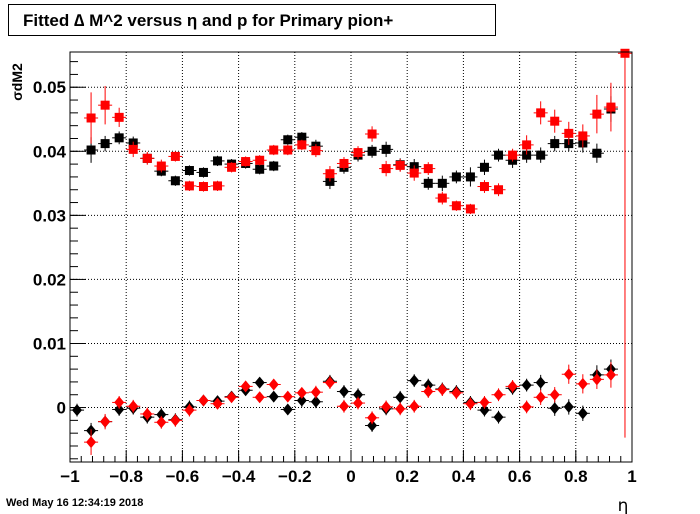 This screenshot has height=514, width=700. Describe the element at coordinates (49, 343) in the screenshot. I see `y-tick-label: 0.01` at that location.